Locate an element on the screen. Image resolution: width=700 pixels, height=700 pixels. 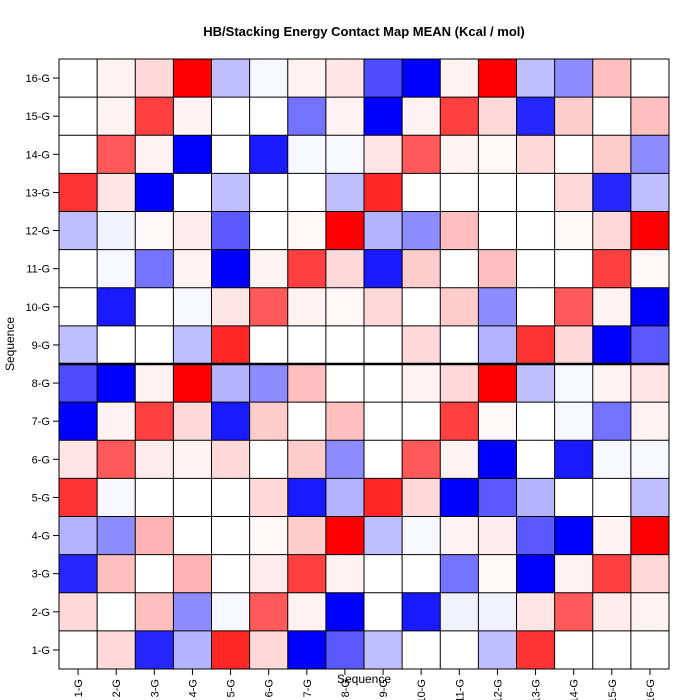
heatmap-cell-13-G-9-G is located at coordinates (383, 192).